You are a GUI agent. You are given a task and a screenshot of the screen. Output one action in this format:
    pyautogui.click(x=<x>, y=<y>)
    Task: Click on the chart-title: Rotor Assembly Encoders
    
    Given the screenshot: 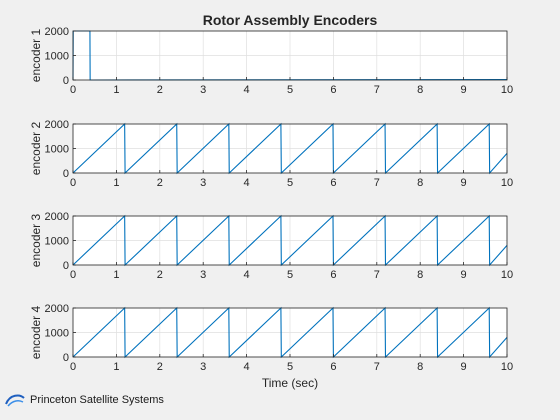 What is the action you would take?
    pyautogui.click(x=290, y=20)
    